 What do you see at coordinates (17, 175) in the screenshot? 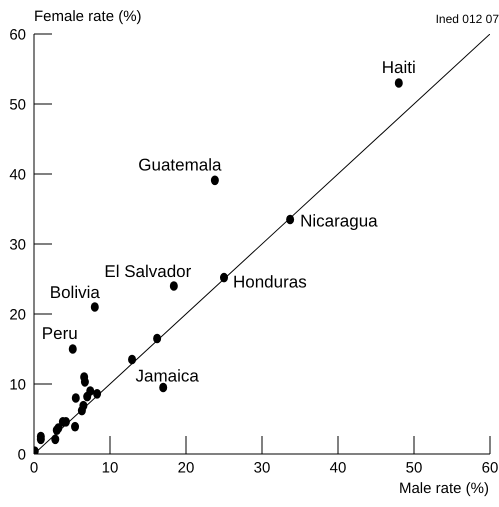
I see `y-tick-label: 40` at bounding box center [17, 175].